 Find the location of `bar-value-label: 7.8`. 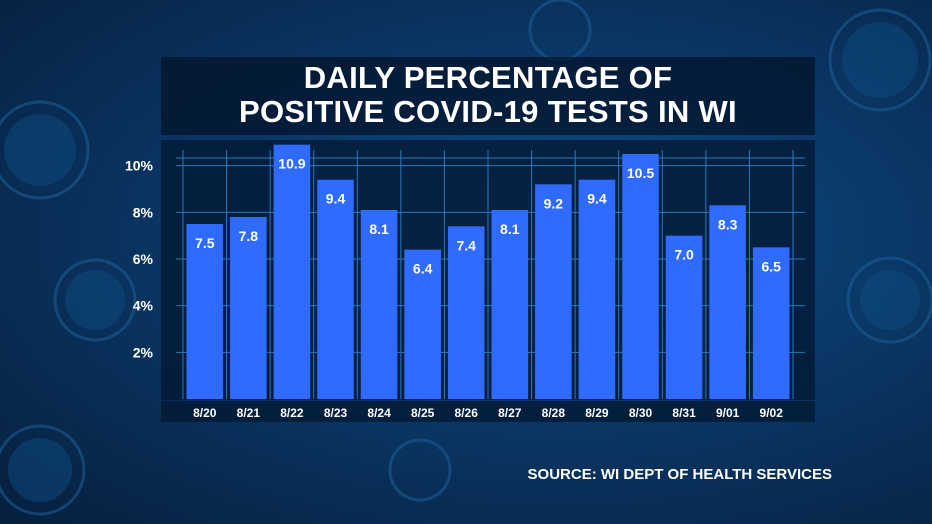

bar-value-label: 7.8 is located at coordinates (249, 236).